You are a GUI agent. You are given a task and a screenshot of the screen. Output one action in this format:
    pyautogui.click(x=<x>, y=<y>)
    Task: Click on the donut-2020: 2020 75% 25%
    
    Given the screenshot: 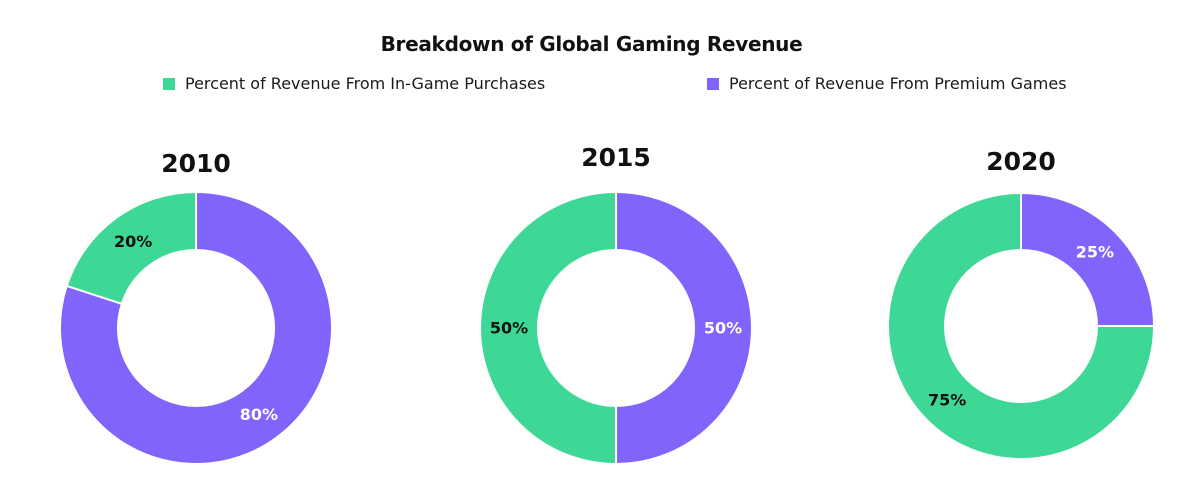 What is the action you would take?
    pyautogui.click(x=1021, y=303)
    